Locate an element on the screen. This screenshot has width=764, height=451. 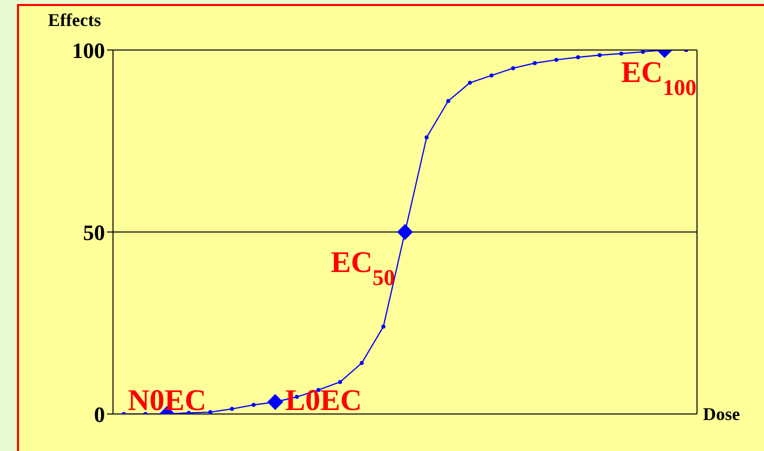
annotation: L0EC is located at coordinates (323, 400).